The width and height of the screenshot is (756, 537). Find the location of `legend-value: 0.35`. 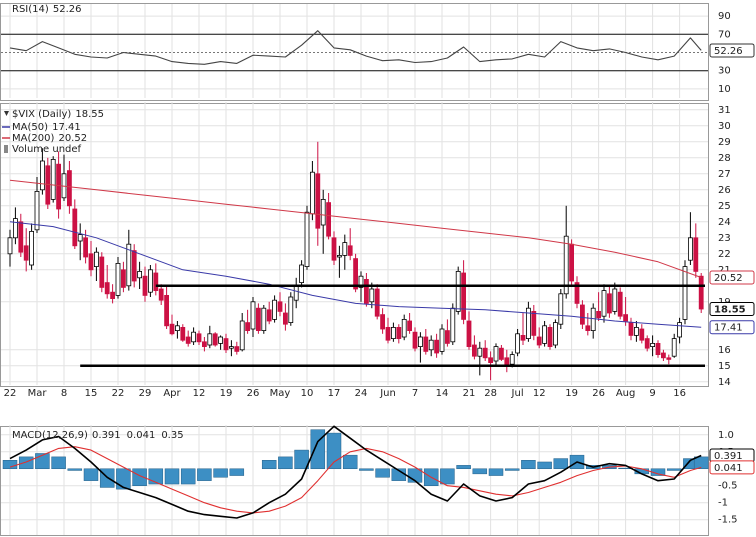

legend-value: 0.35 is located at coordinates (172, 435).